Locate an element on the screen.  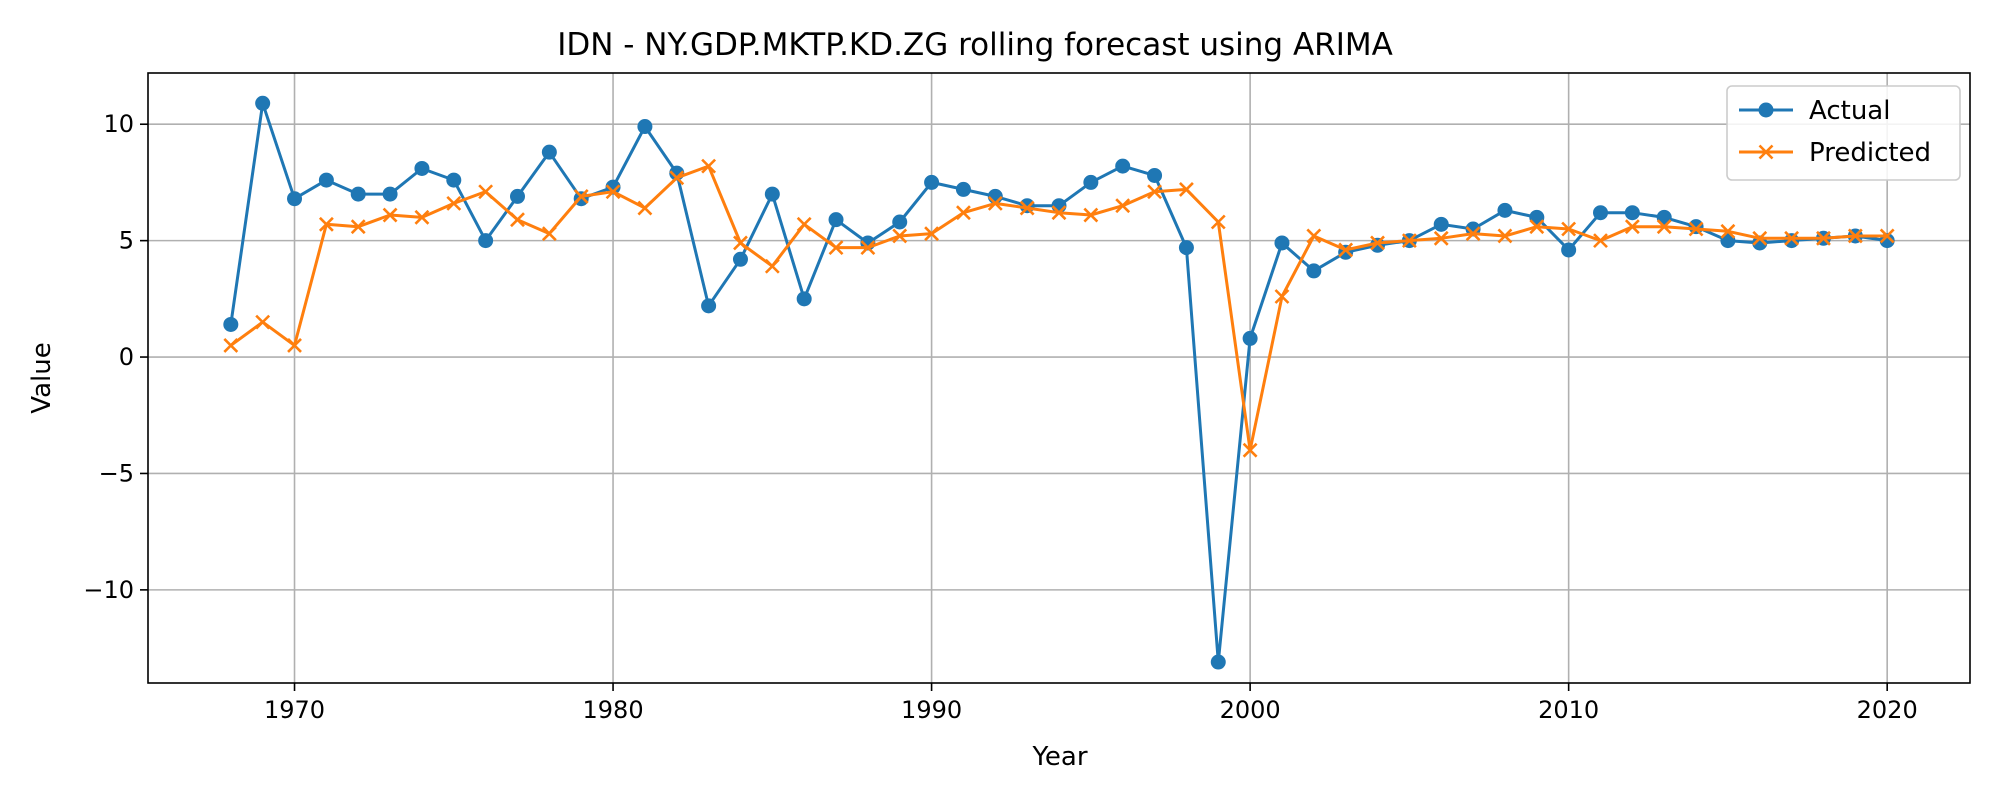
y-tick-label: 0 is located at coordinates (126, 357).